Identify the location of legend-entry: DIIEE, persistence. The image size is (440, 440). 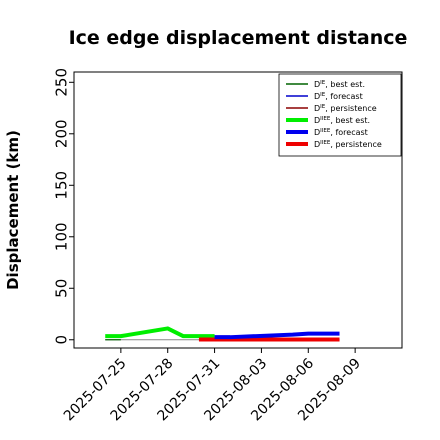
(348, 144).